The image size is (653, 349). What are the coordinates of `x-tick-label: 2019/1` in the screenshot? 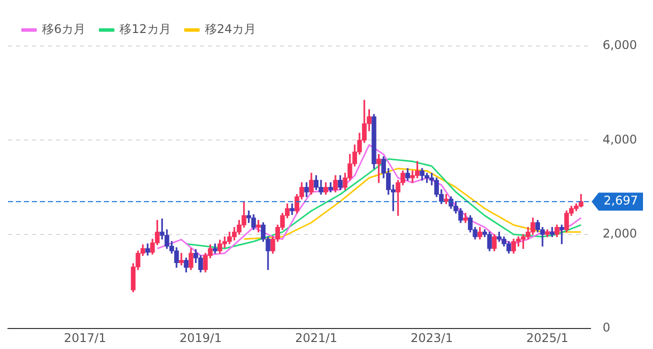 It's located at (201, 337).